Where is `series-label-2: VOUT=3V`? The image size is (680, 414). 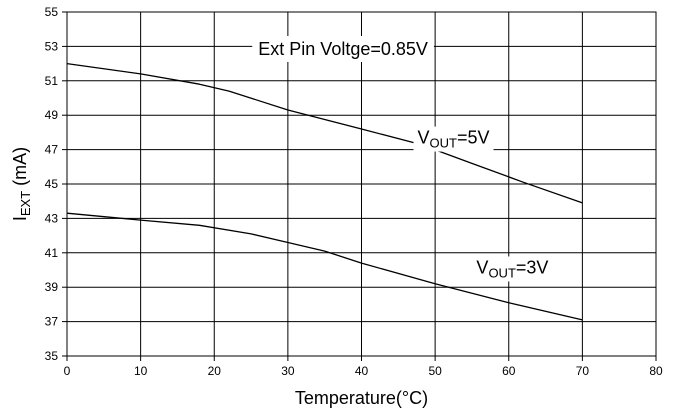 series-label-2: VOUT=3V is located at coordinates (512, 268).